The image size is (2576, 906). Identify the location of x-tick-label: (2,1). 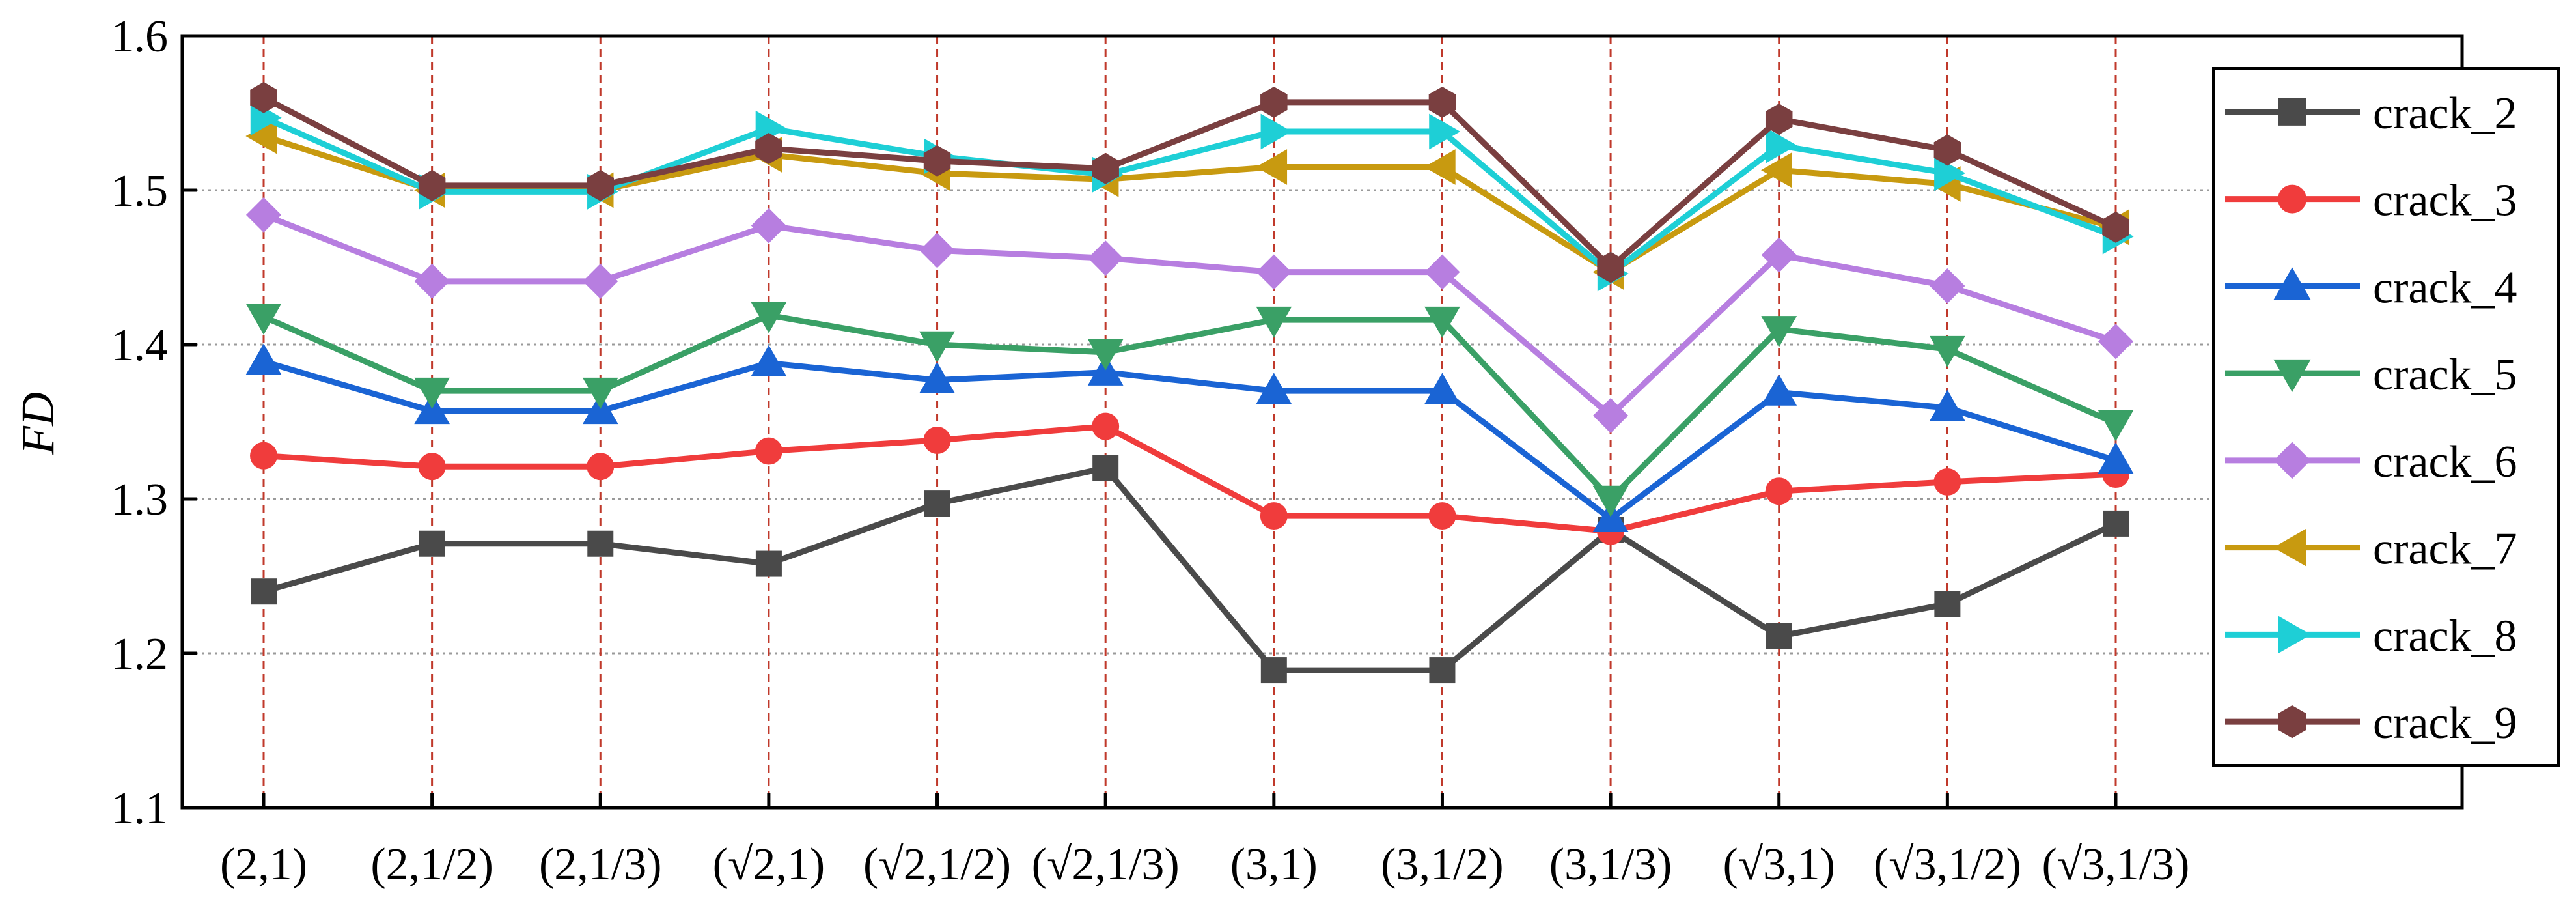
(263, 865).